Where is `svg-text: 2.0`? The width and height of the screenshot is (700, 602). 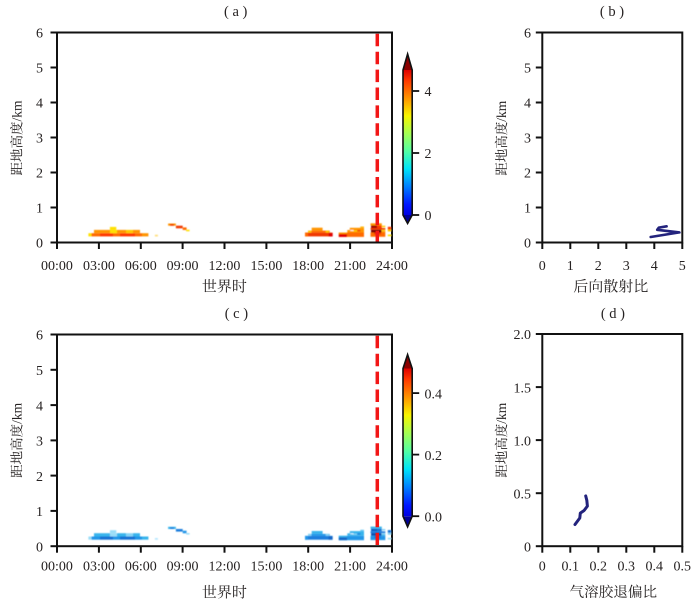 svg-text: 2.0 is located at coordinates (523, 335).